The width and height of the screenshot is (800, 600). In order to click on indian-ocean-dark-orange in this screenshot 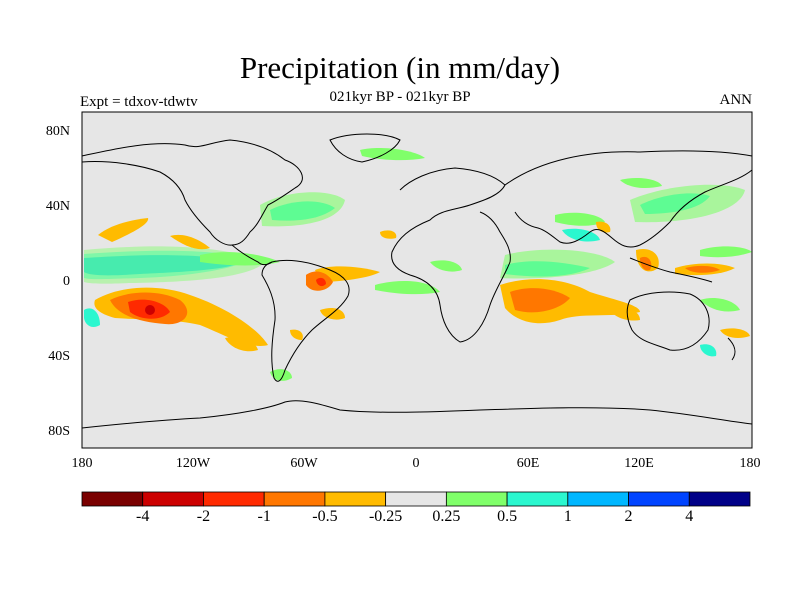, I will do `click(540, 300)`.